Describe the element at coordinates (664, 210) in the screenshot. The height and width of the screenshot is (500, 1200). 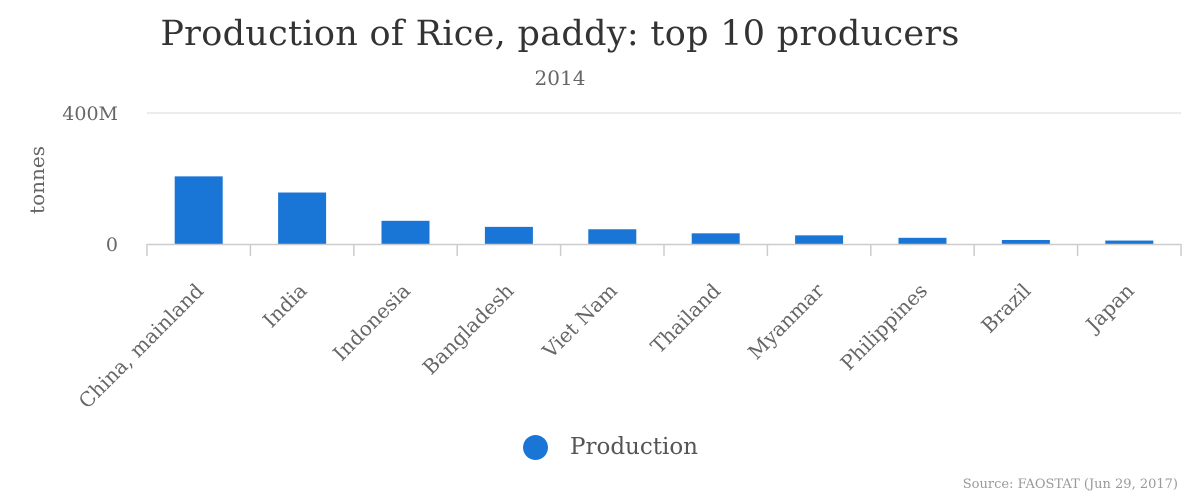
I see `bars-layer` at that location.